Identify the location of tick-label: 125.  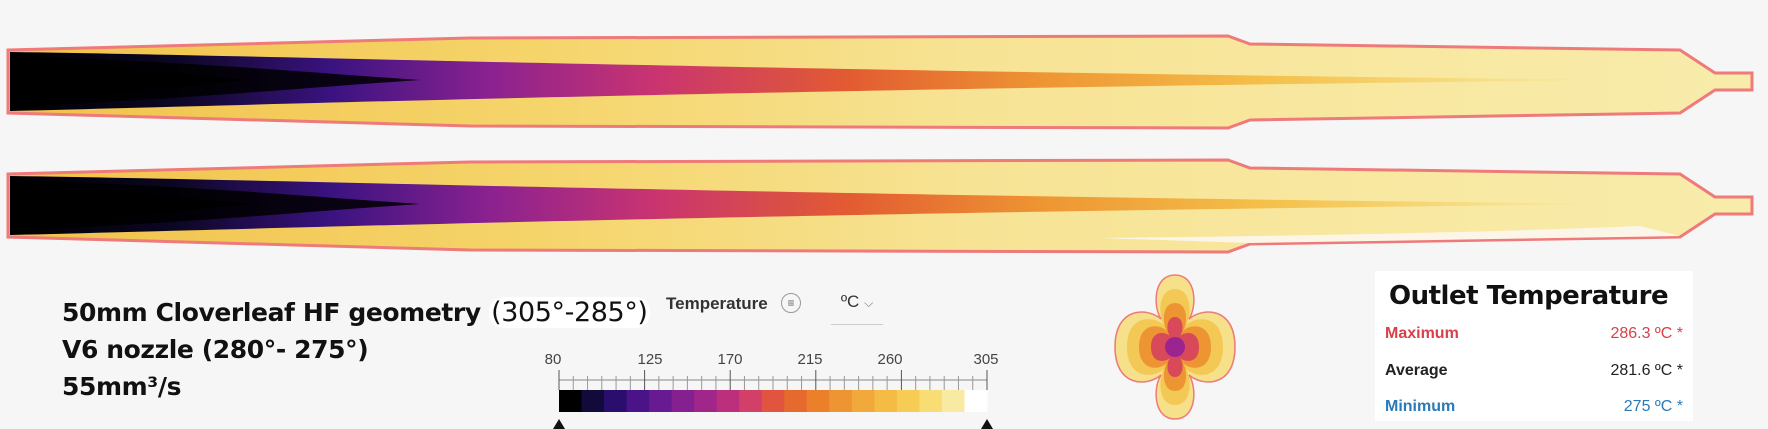
(650, 359).